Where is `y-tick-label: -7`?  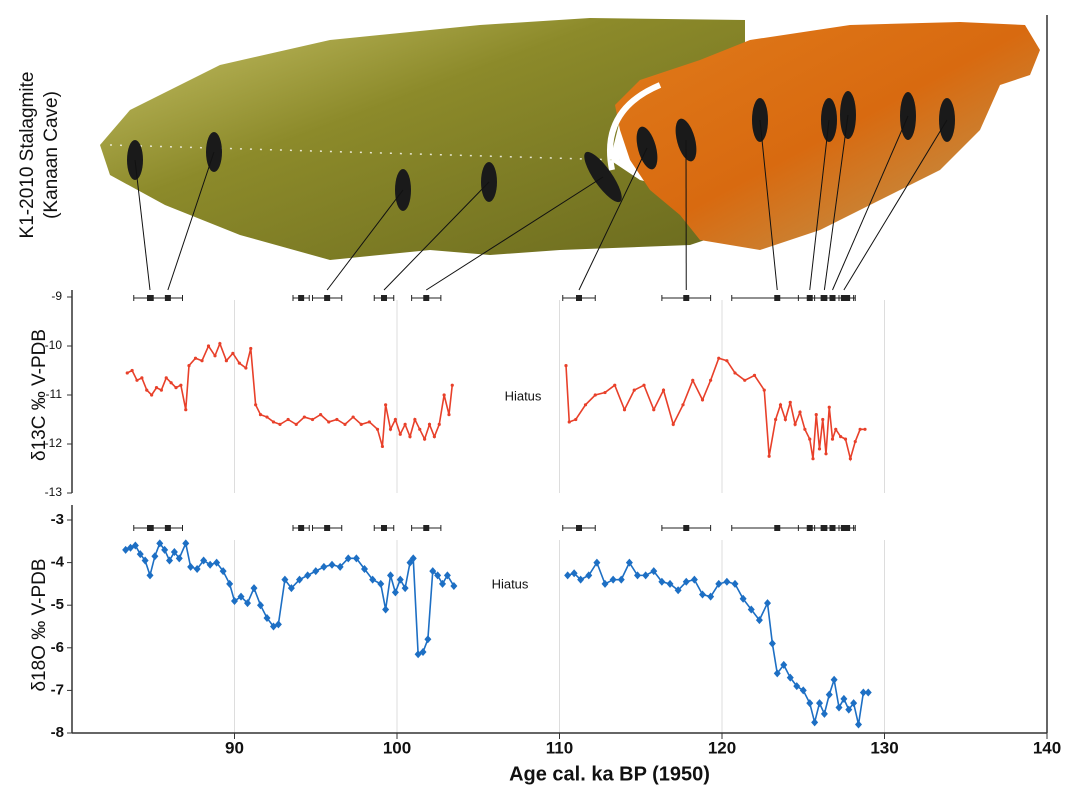
y-tick-label: -7 is located at coordinates (57, 689).